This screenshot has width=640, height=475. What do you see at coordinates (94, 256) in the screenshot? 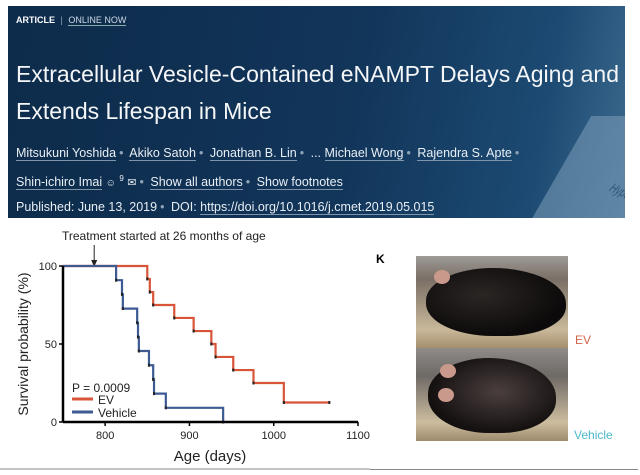
I see `annotation-arrow` at bounding box center [94, 256].